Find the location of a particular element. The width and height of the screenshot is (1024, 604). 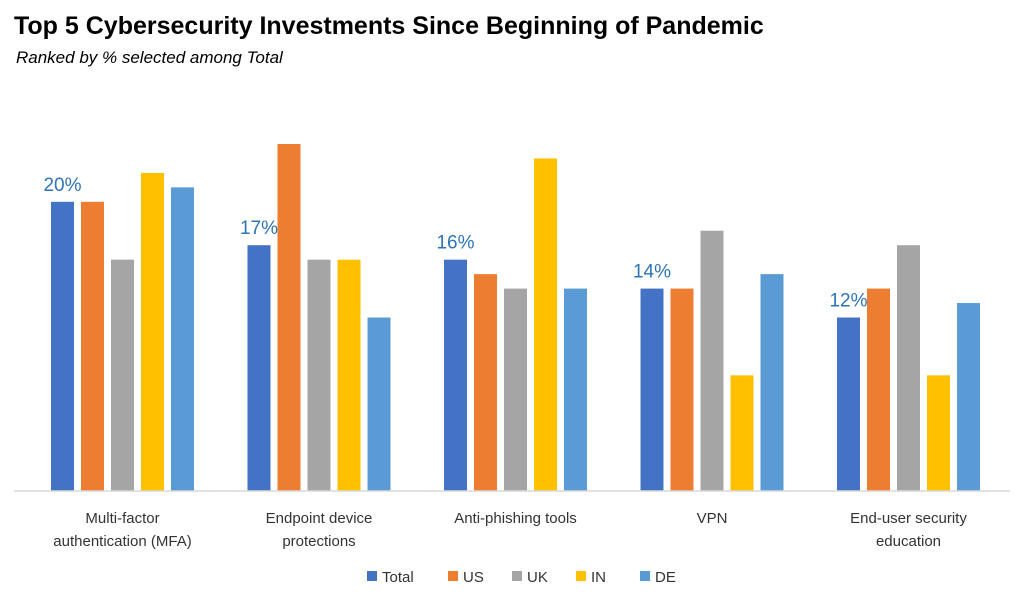

legend-label-in: IN is located at coordinates (598, 577).